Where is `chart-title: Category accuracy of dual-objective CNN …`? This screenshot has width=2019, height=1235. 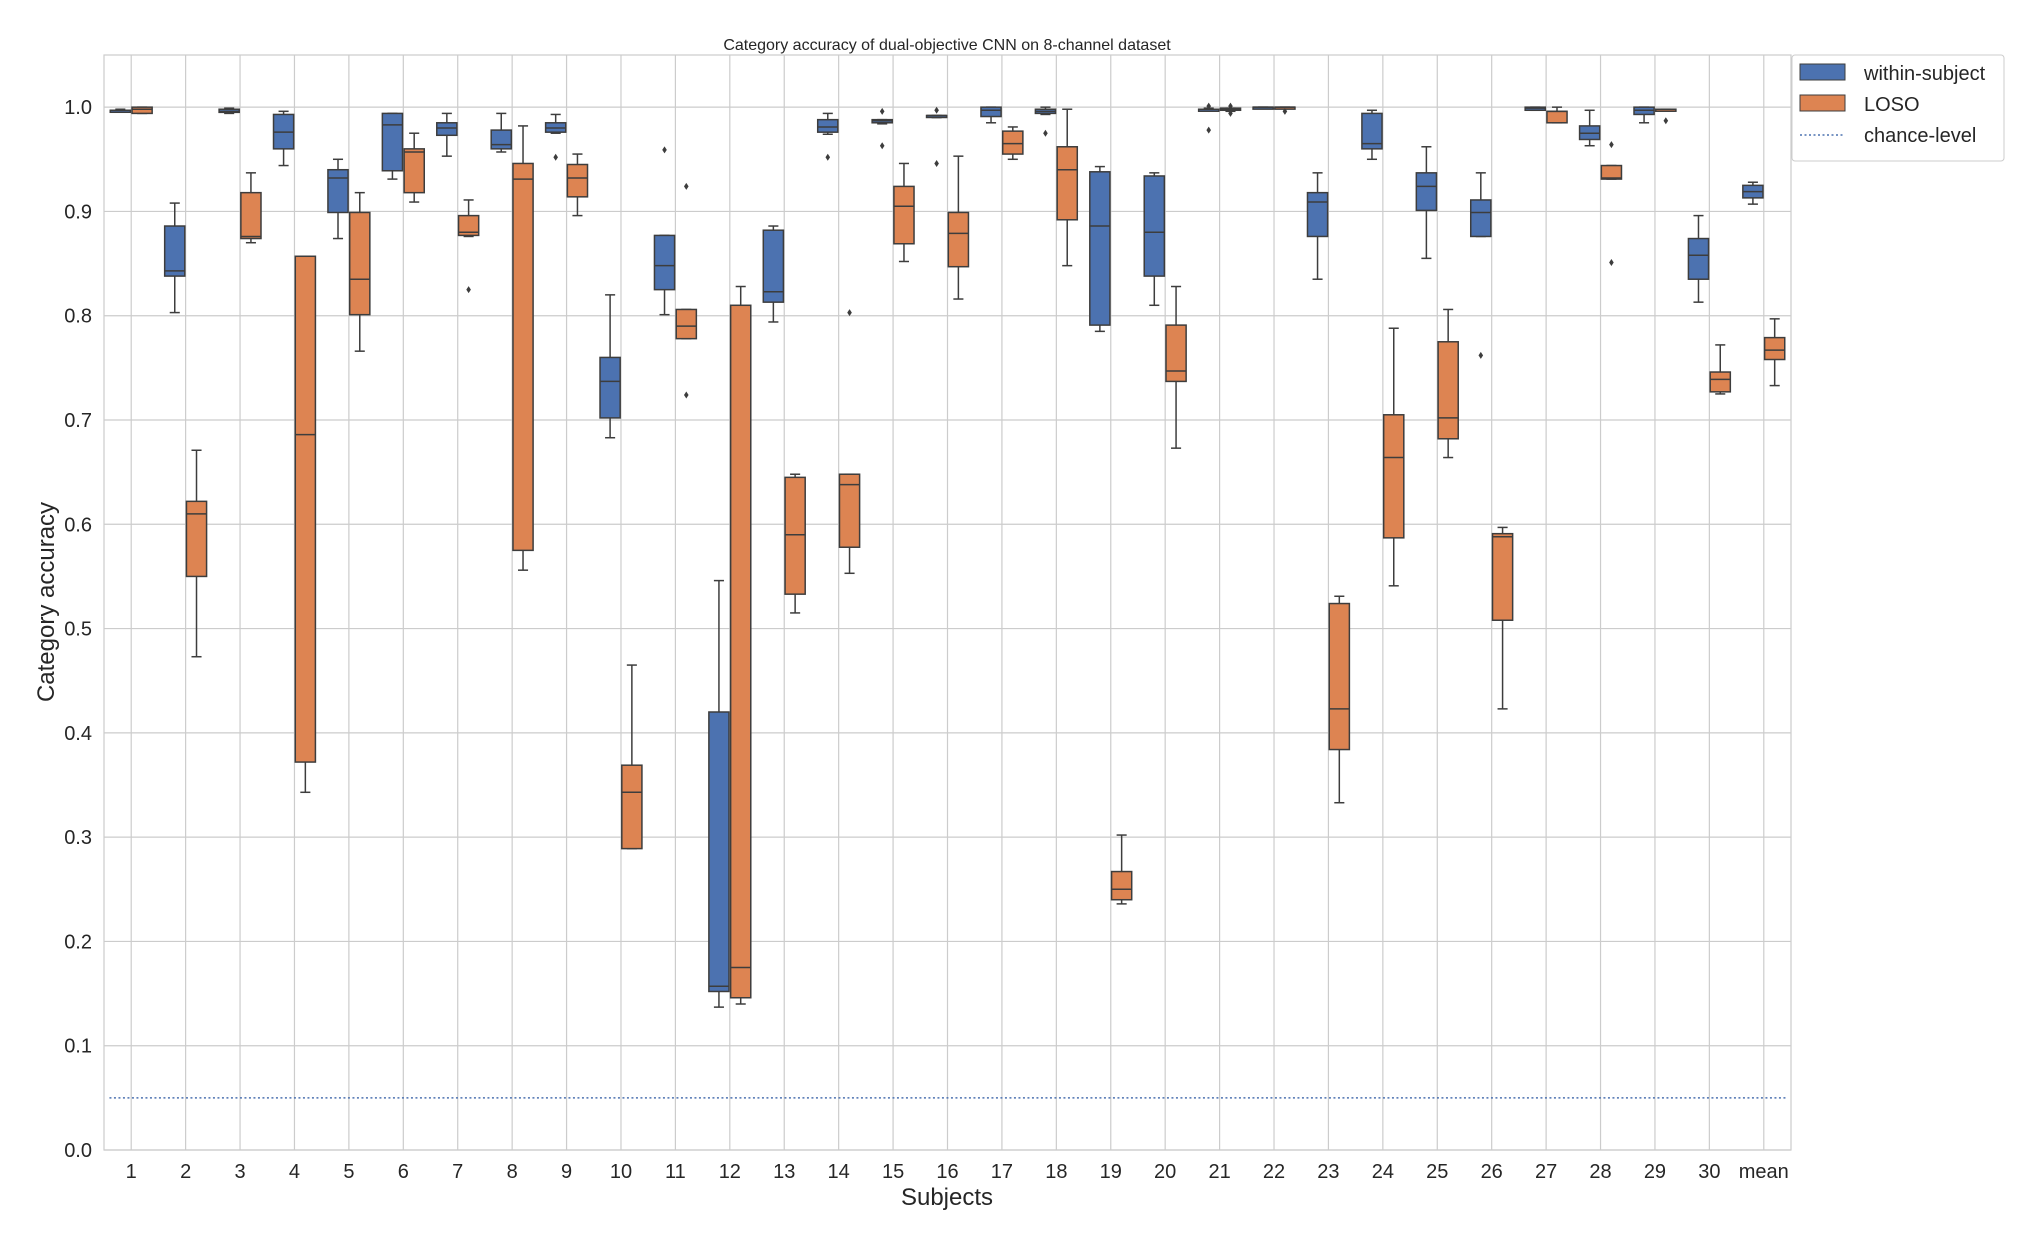 chart-title: Category accuracy of dual-objective CNN … is located at coordinates (947, 45).